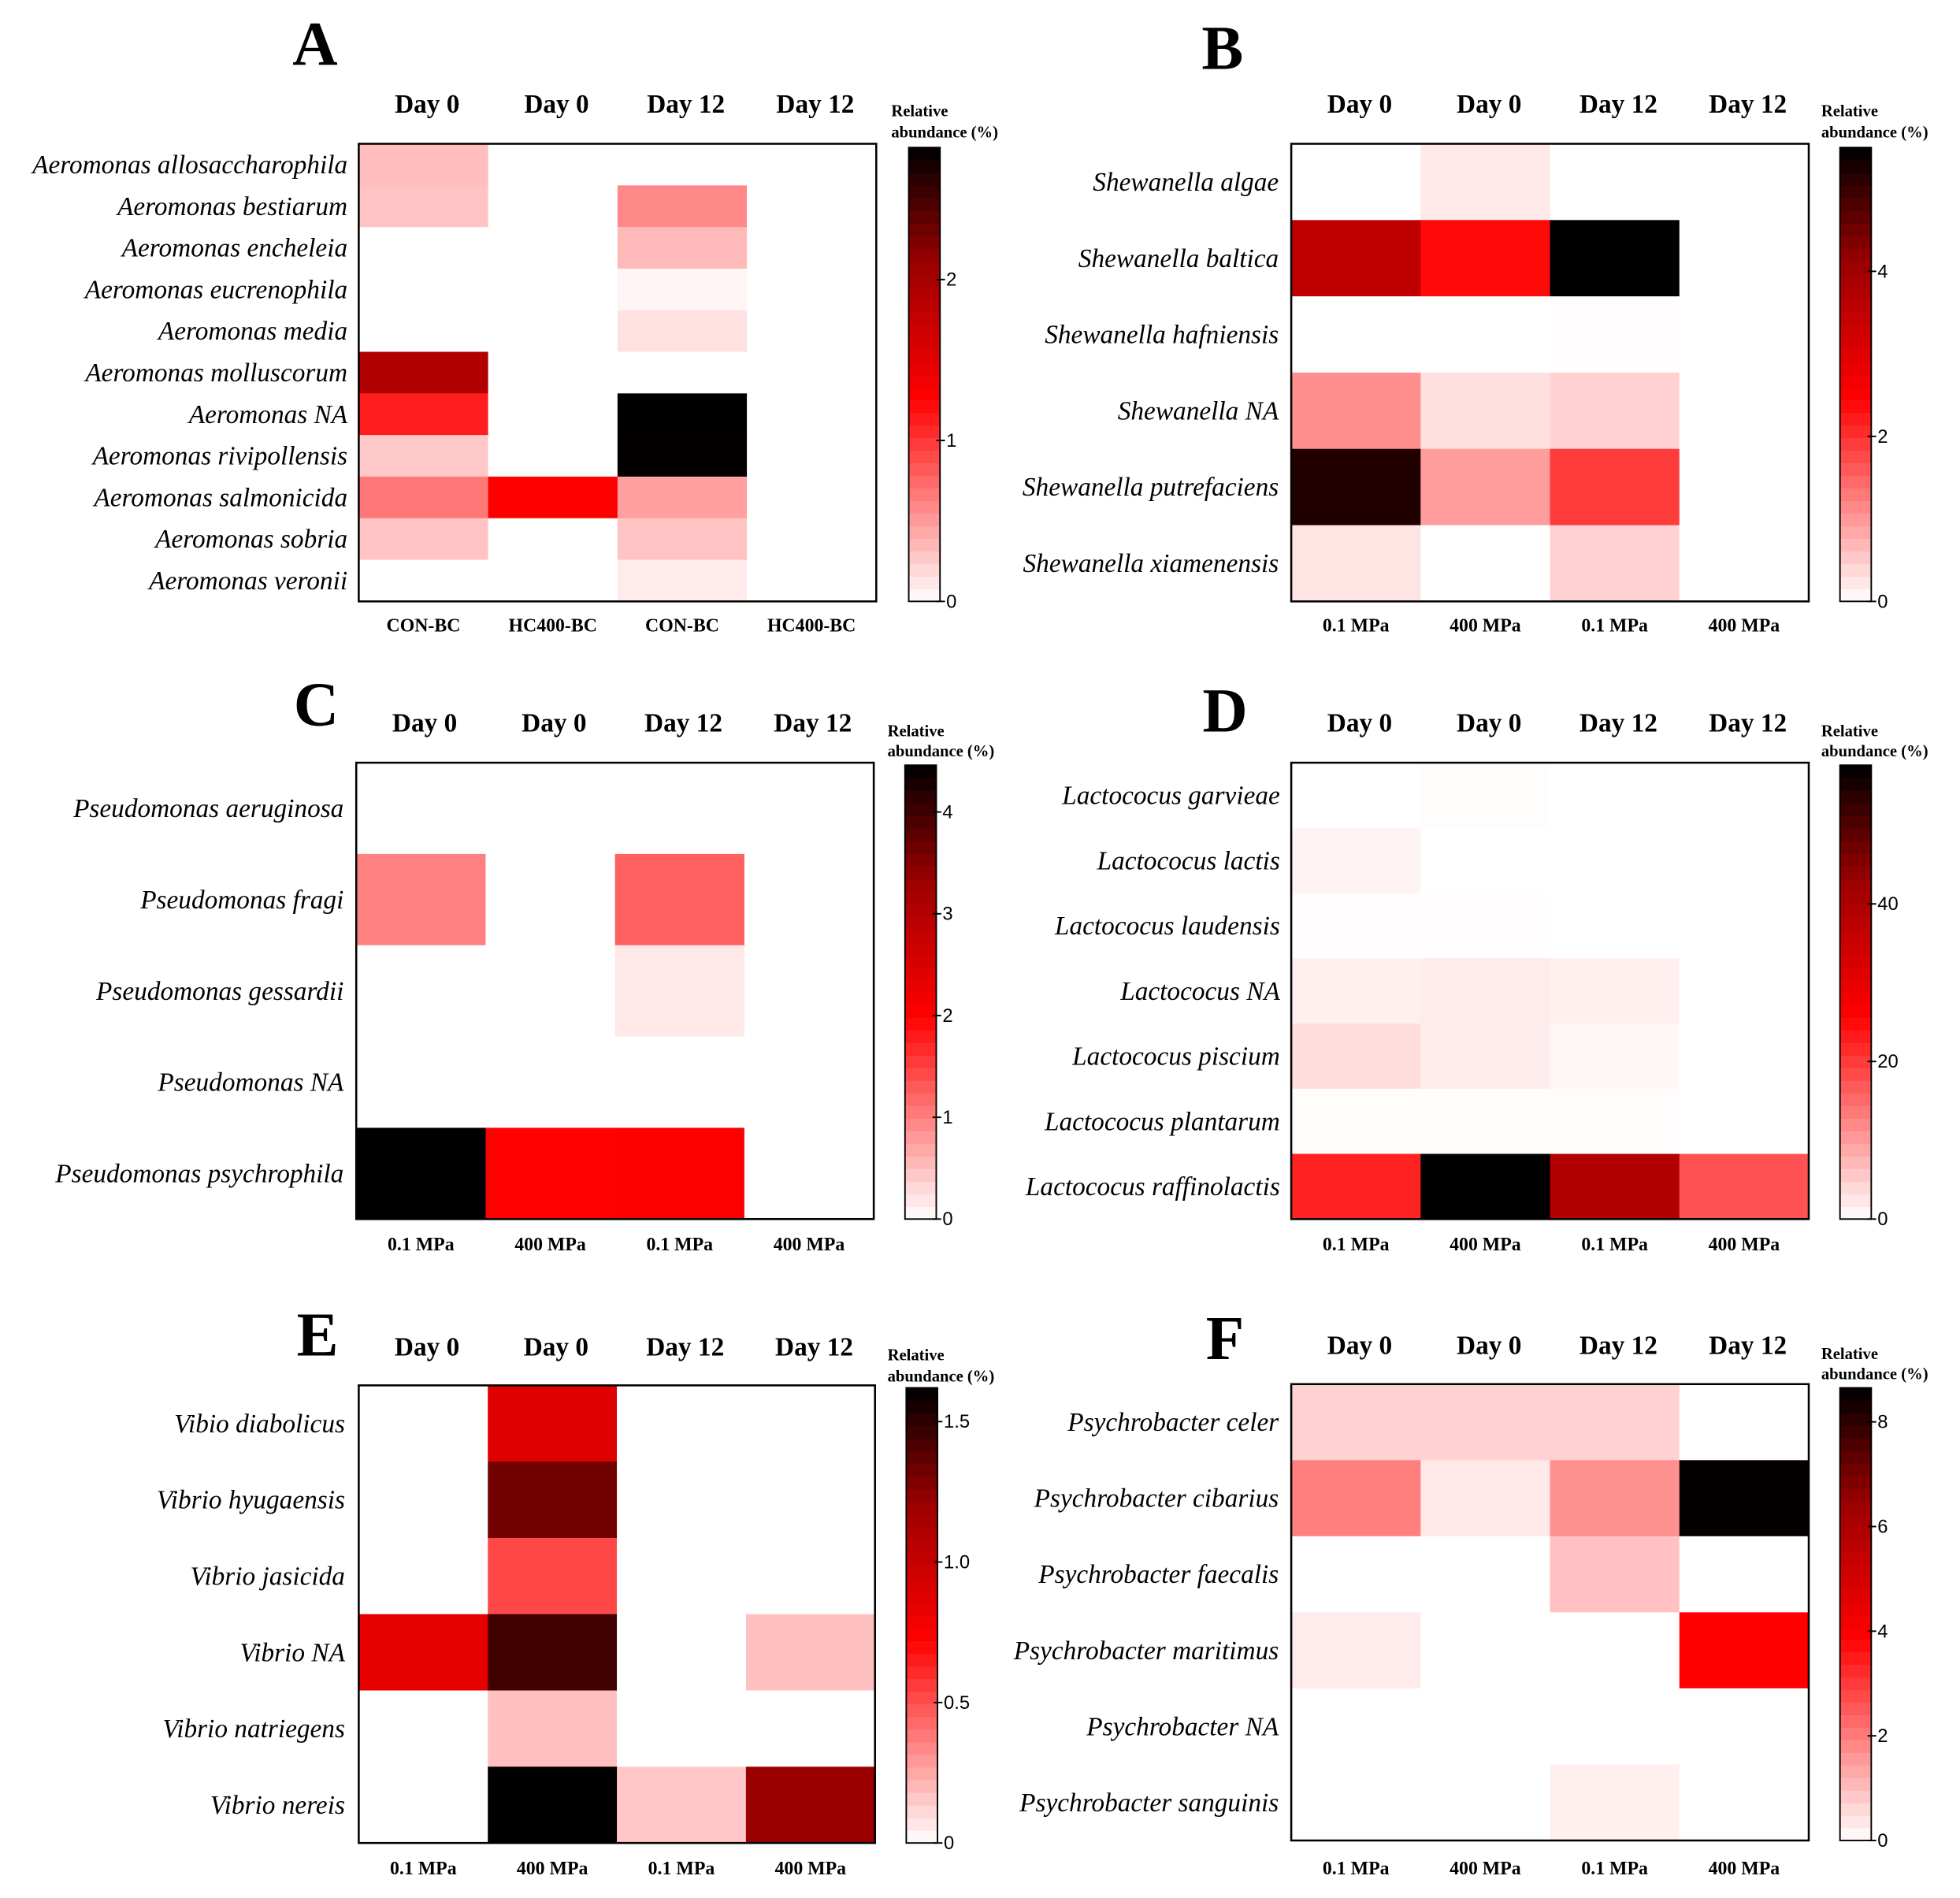 The image size is (1960, 1898). I want to click on row-label: Shewanella xiamenensis, so click(1151, 563).